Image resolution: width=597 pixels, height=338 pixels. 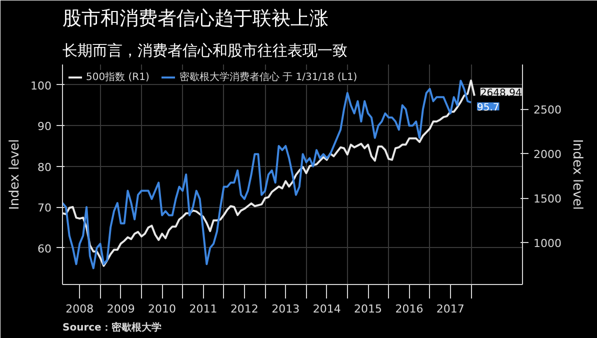 What do you see at coordinates (409, 309) in the screenshot?
I see `x-tick-label: 2016` at bounding box center [409, 309].